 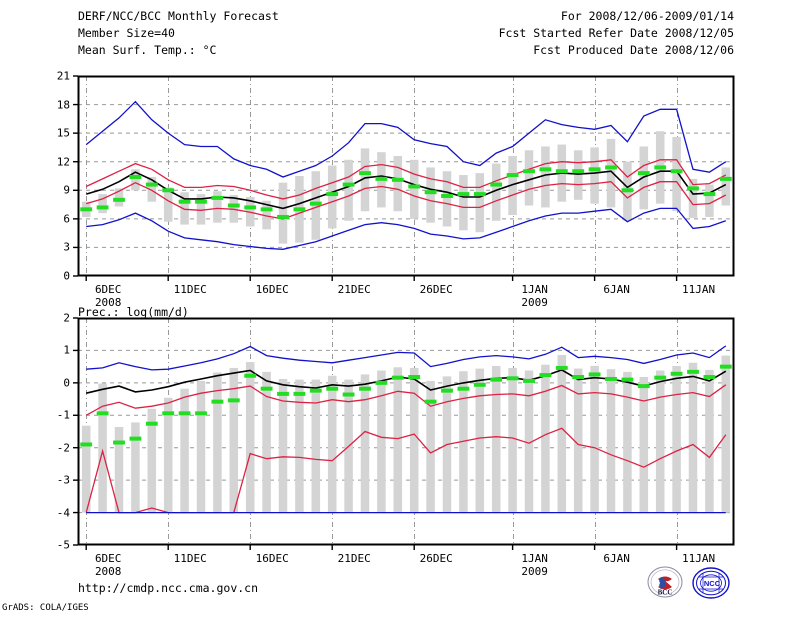 What do you see at coordinates (108, 571) in the screenshot?
I see `x-axis-sublabel: 2008` at bounding box center [108, 571].